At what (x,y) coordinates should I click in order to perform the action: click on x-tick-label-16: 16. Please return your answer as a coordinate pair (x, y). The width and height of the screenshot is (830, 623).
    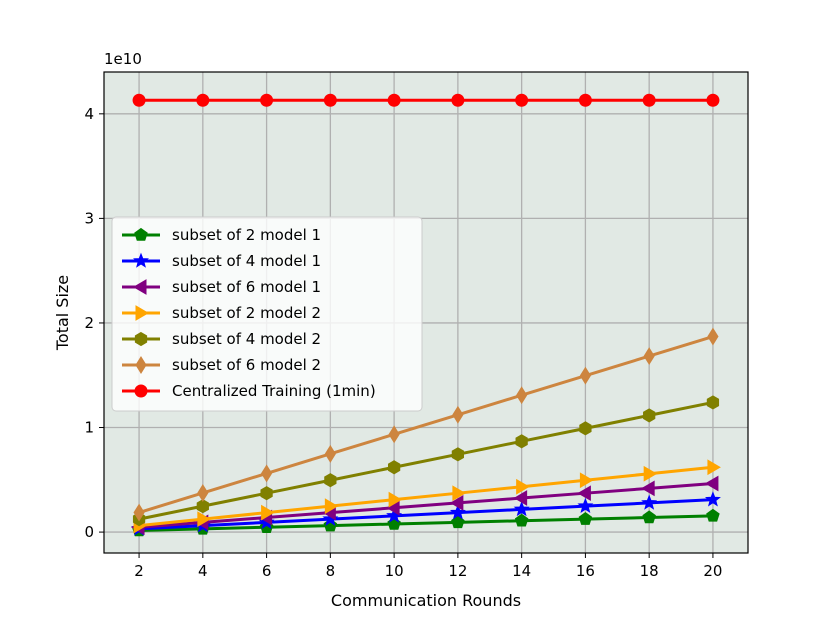
    Looking at the image, I should click on (585, 571).